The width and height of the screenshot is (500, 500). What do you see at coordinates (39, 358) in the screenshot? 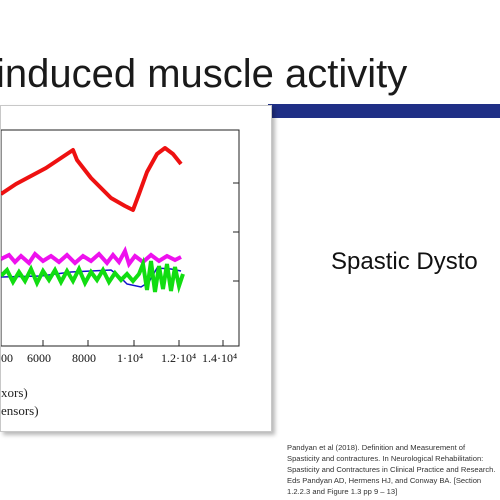
I see `x-tick-label: 6000` at bounding box center [39, 358].